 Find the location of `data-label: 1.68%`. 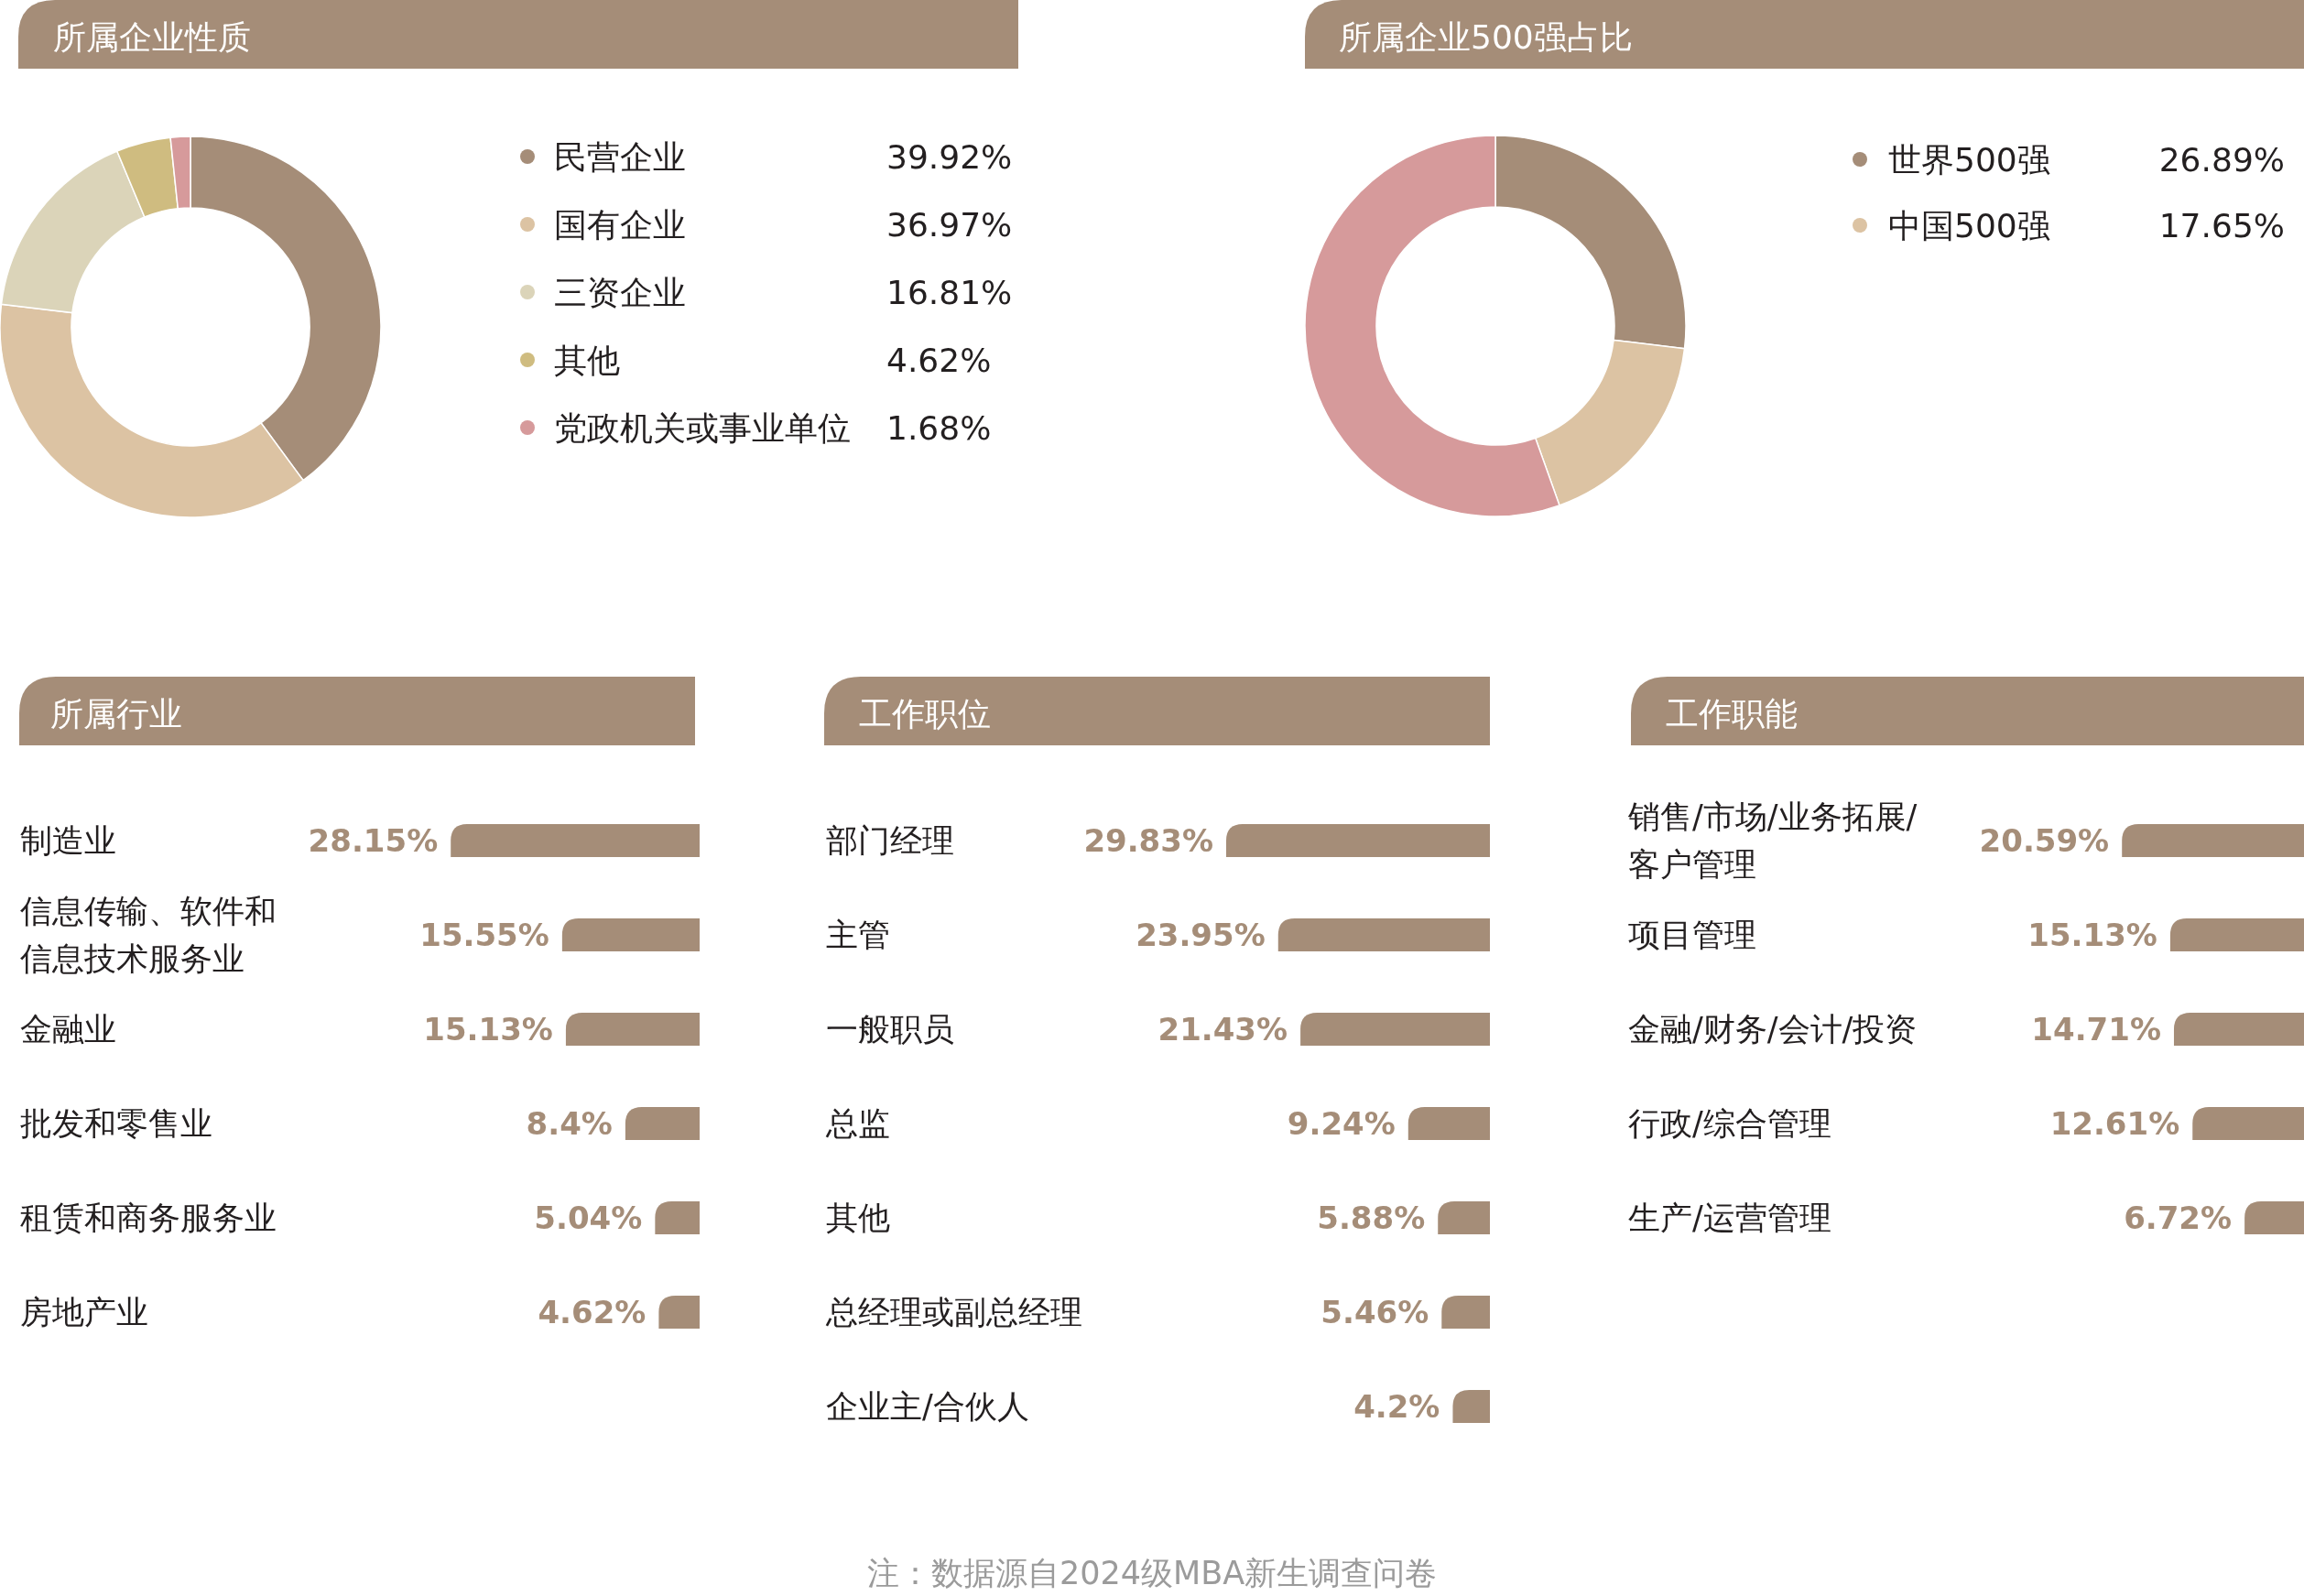

data-label: 1.68% is located at coordinates (939, 427).